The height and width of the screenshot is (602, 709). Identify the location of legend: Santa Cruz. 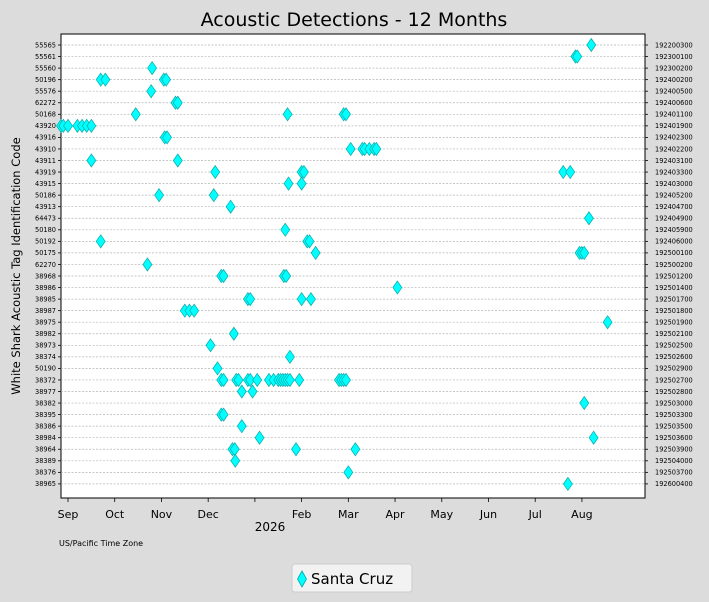
(352, 578).